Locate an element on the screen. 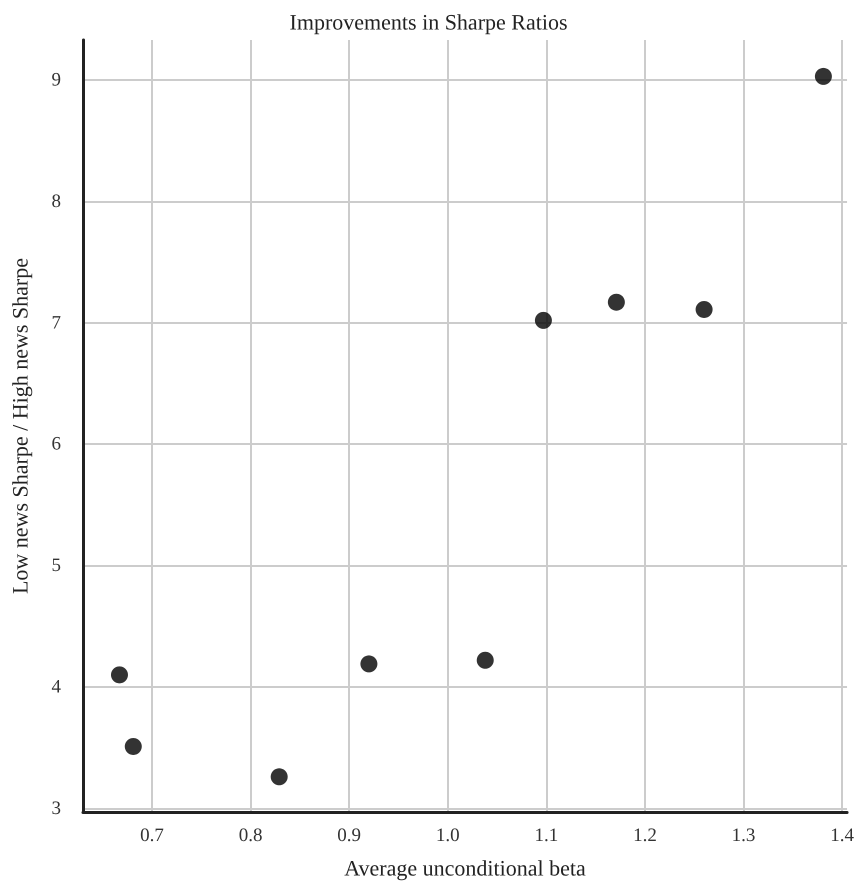 The height and width of the screenshot is (890, 857). x-tick-label: 0.8 is located at coordinates (250, 835).